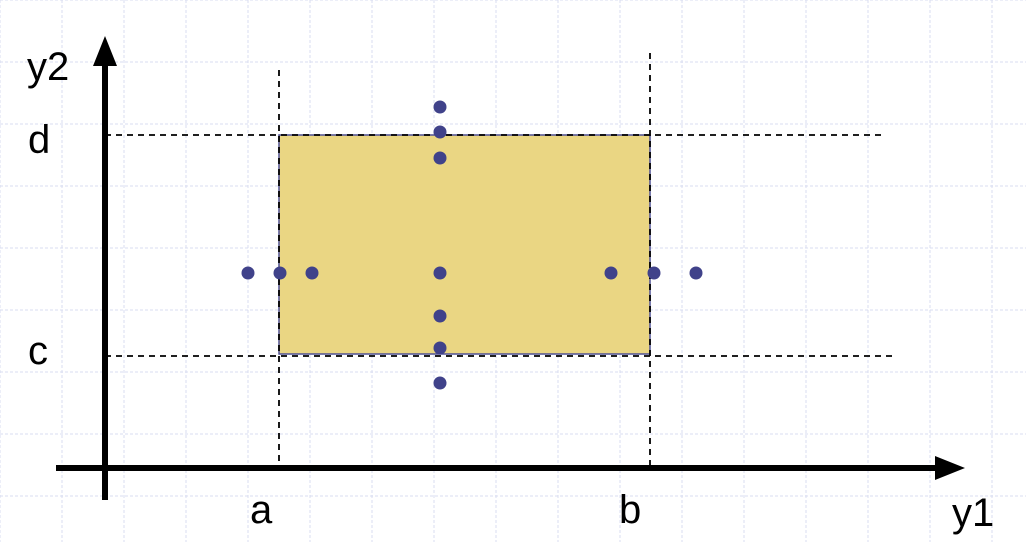 This screenshot has width=1026, height=542. Describe the element at coordinates (39, 140) in the screenshot. I see `tick-label-d: d` at that location.